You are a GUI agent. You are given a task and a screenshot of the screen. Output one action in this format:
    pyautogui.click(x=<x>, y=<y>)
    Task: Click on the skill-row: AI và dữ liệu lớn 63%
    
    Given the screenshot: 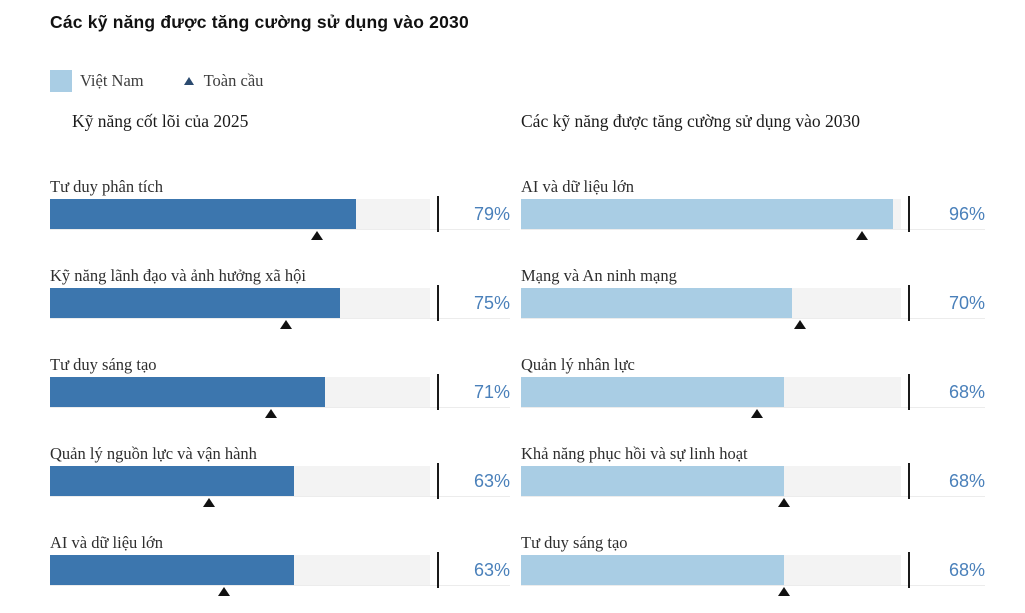 What is the action you would take?
    pyautogui.click(x=280, y=564)
    